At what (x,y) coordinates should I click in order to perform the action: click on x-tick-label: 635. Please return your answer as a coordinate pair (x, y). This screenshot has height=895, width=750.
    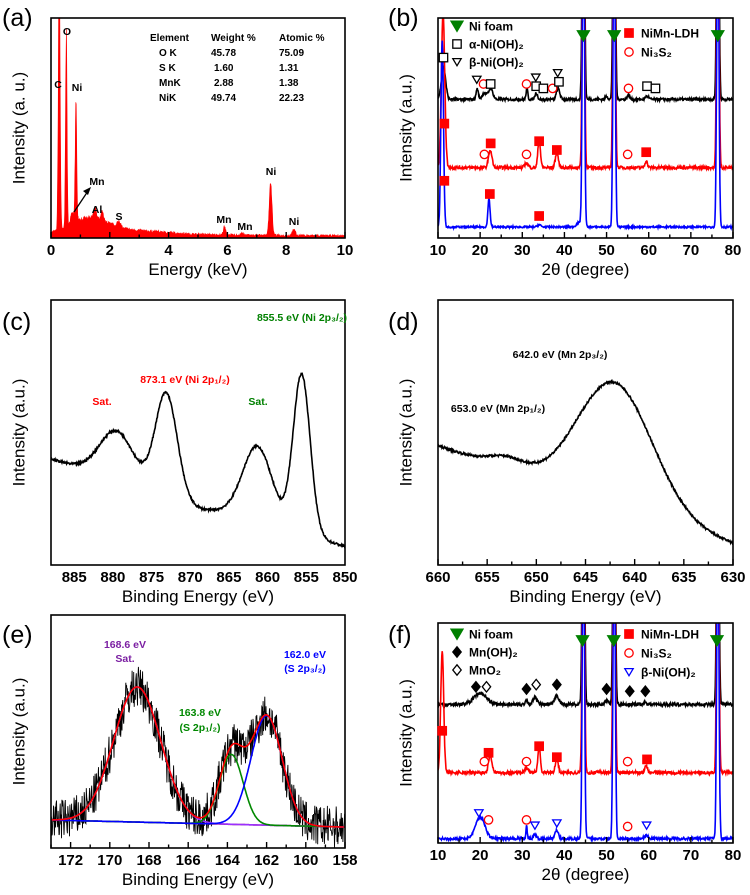
    Looking at the image, I should click on (683, 577).